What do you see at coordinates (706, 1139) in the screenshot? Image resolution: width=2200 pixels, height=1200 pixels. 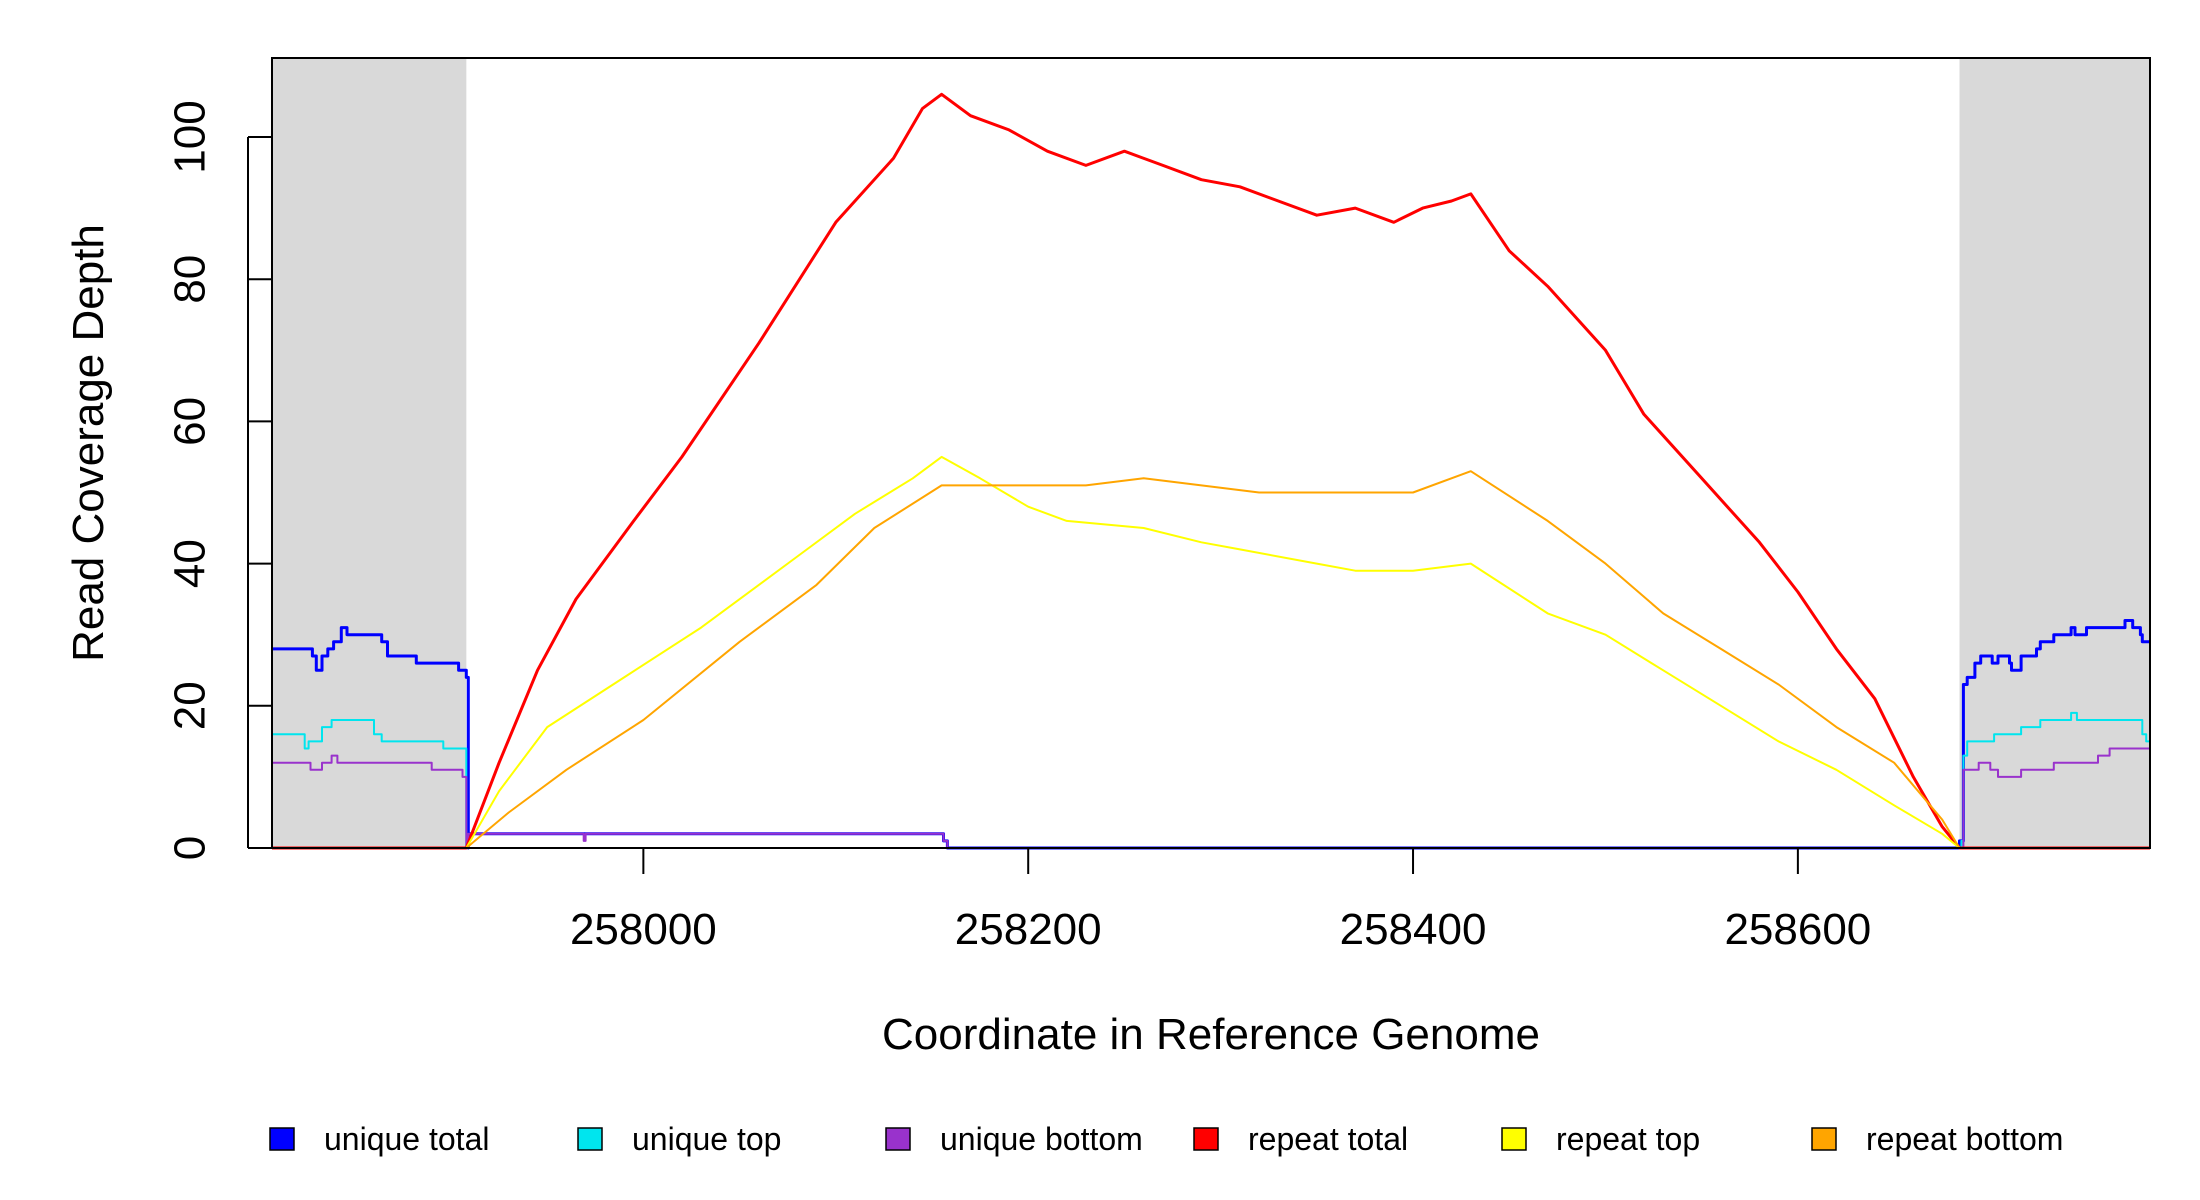 I see `legend-label: unique top` at bounding box center [706, 1139].